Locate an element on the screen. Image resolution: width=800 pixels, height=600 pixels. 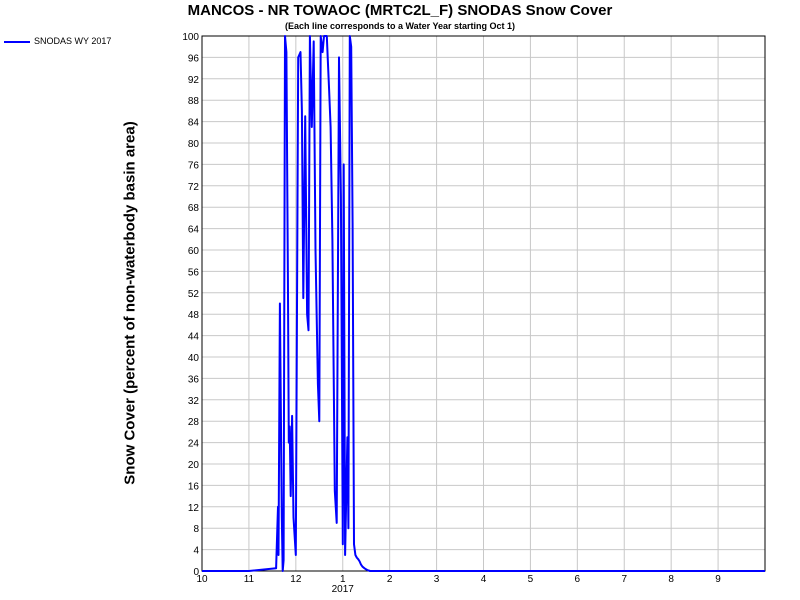
x-tick-label: 7 is located at coordinates (624, 579).